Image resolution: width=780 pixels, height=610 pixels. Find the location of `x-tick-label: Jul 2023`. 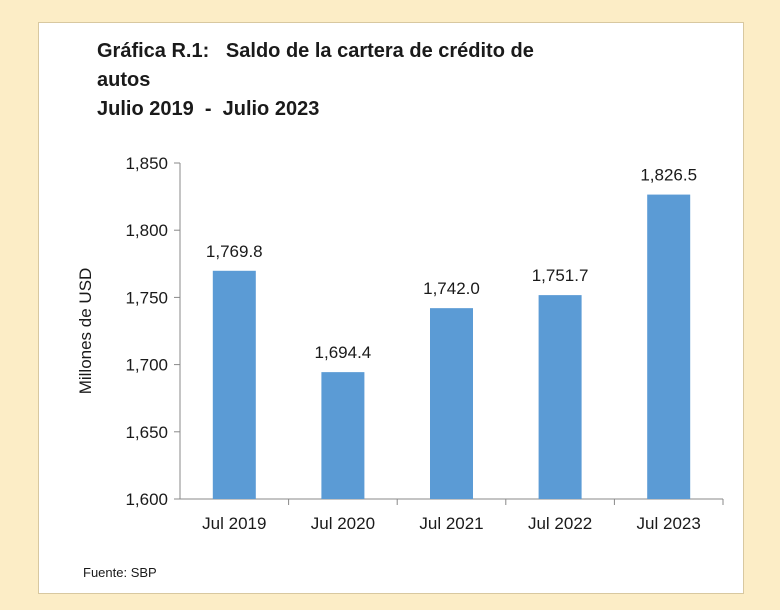

x-tick-label: Jul 2023 is located at coordinates (669, 523).